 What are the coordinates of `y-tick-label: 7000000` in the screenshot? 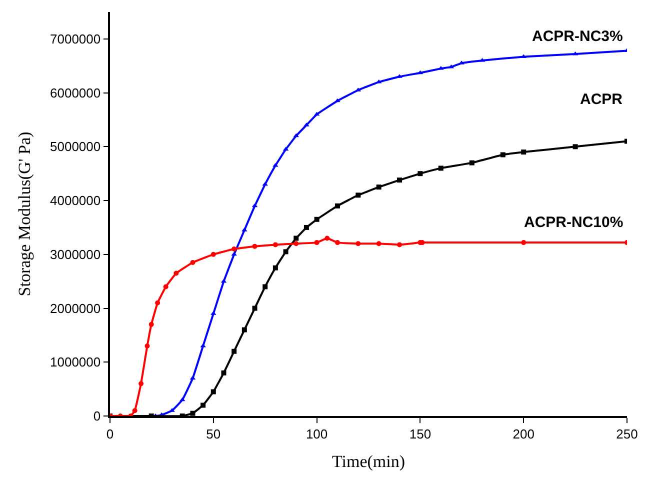 It's located at (75, 38).